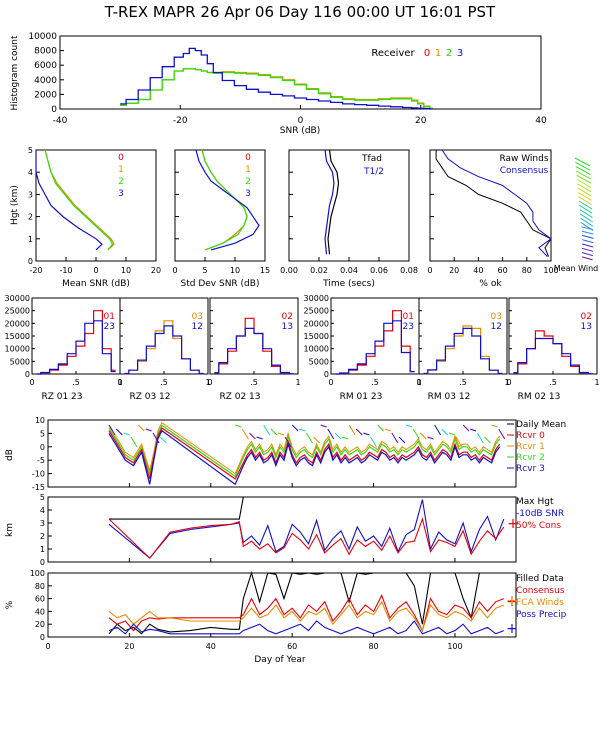  I want to click on mean-snr-legend-3: 3, so click(121, 194).